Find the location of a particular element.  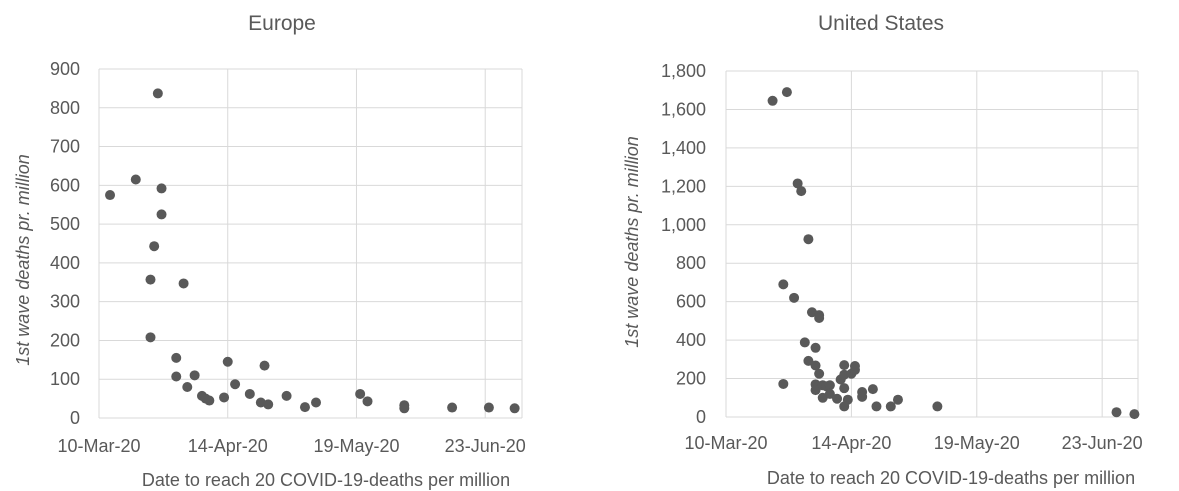

y-tick-label: 1,400 is located at coordinates (683, 148).